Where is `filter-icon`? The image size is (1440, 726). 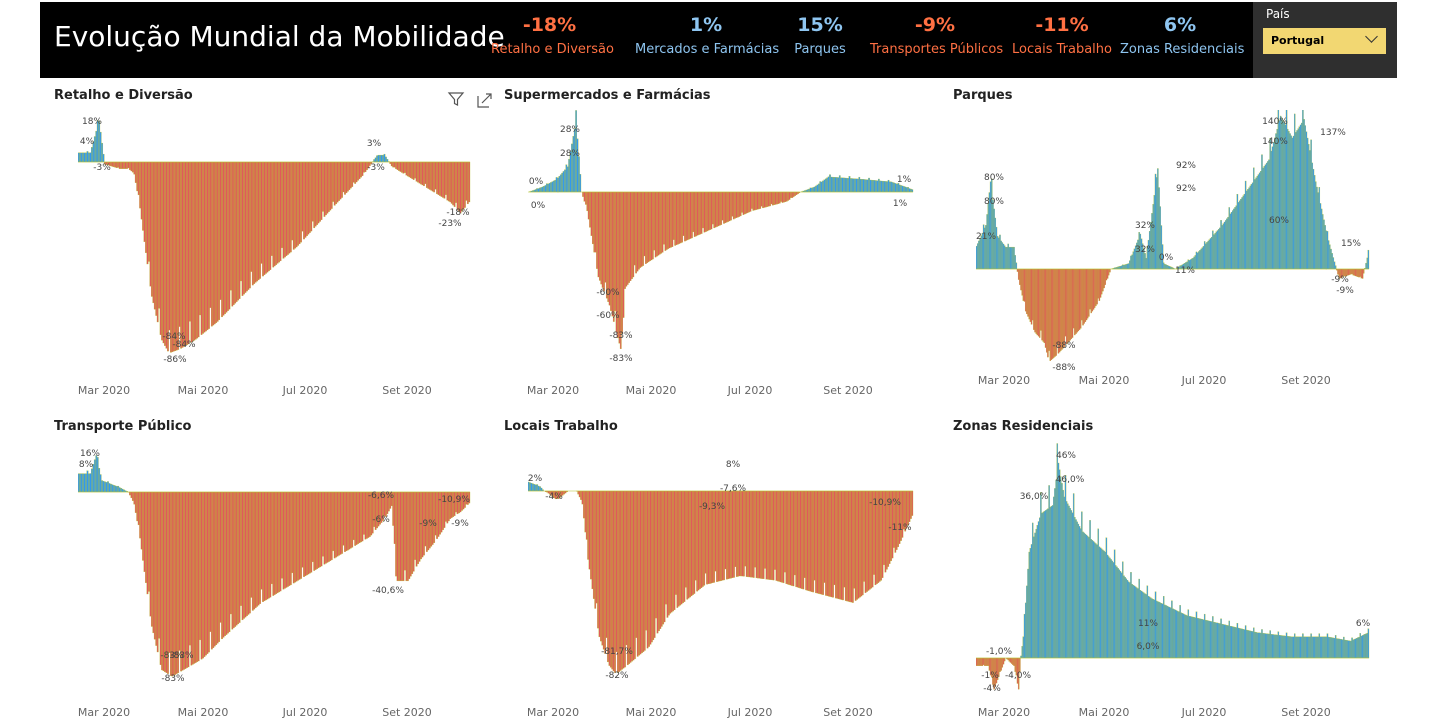
filter-icon is located at coordinates (456, 99).